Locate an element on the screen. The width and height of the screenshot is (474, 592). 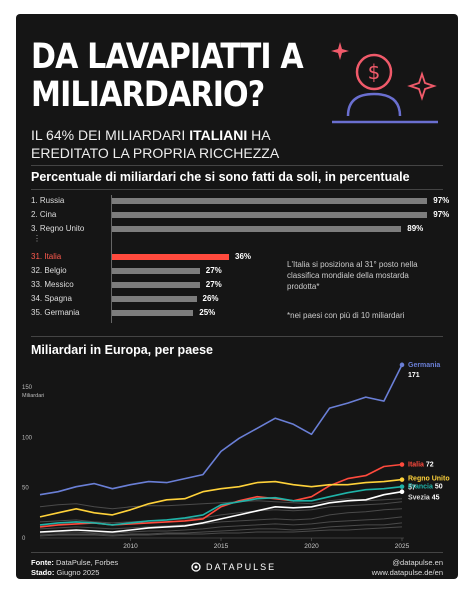
subtitle-pre: IL 64% DEI MILIARDARI is located at coordinates (110, 135).